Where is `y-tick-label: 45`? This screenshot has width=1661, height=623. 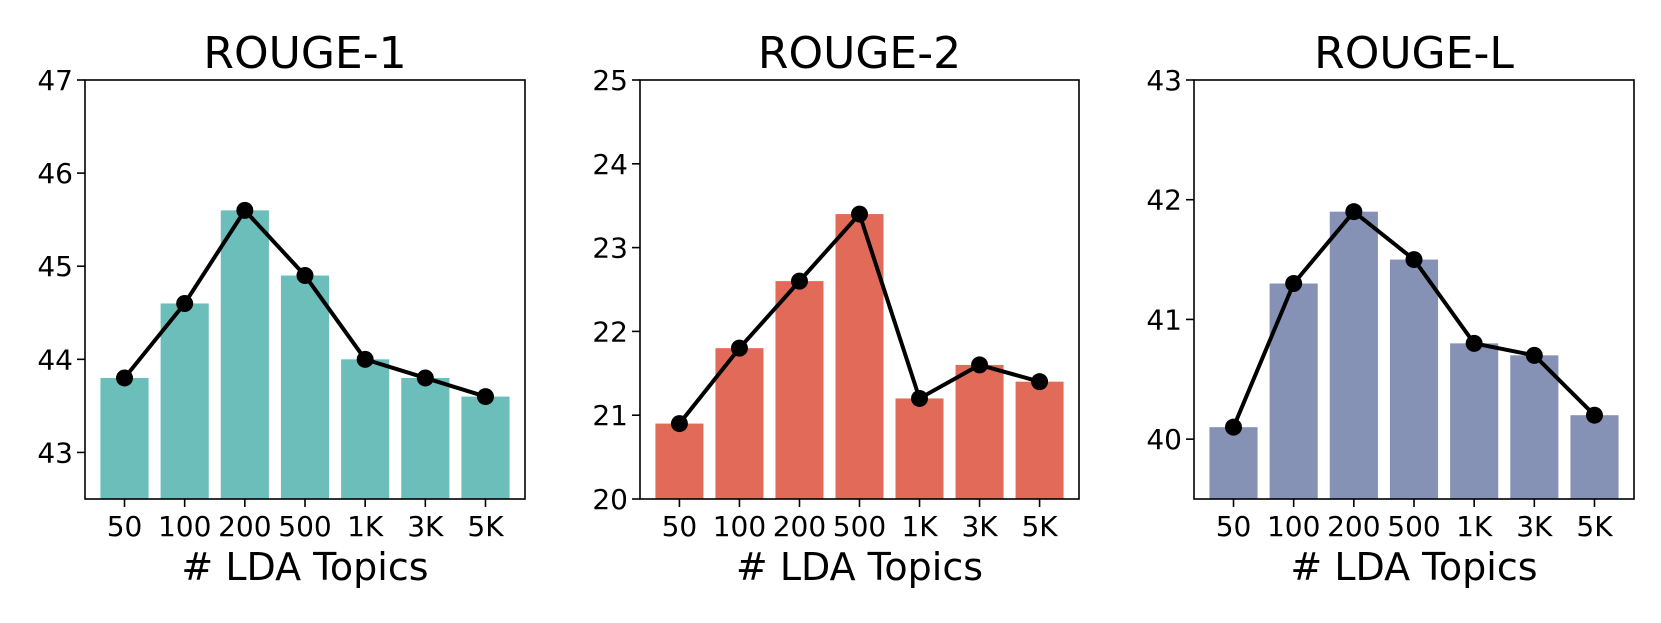
y-tick-label: 45 is located at coordinates (55, 266).